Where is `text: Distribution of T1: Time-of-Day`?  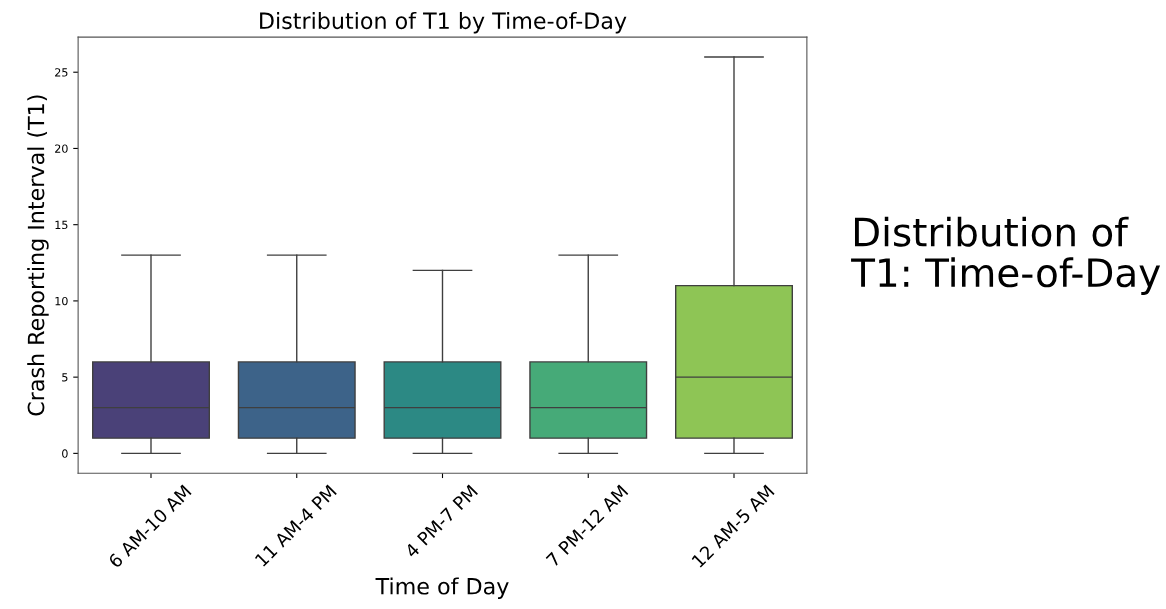
text: Distribution of T1: Time-of-Day is located at coordinates (1006, 255).